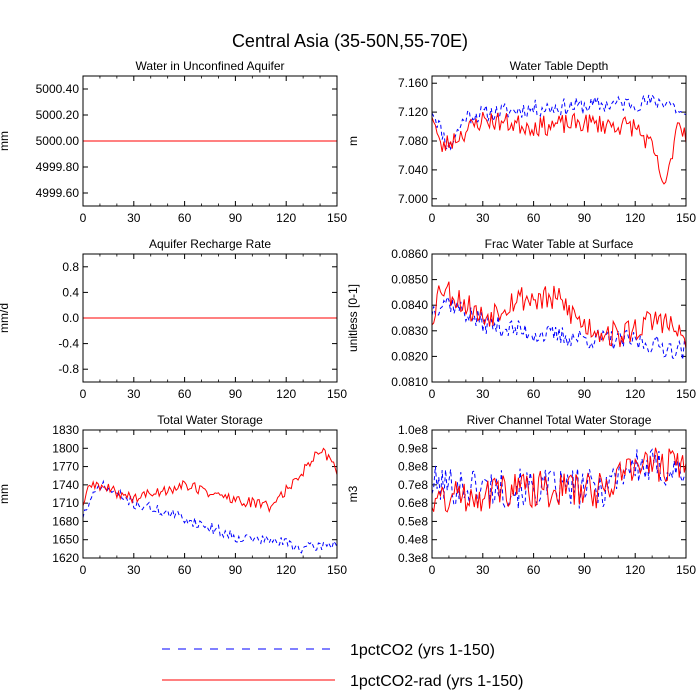 This screenshot has height=700, width=700. What do you see at coordinates (413, 199) in the screenshot?
I see `y-tick-label: 7.000` at bounding box center [413, 199].